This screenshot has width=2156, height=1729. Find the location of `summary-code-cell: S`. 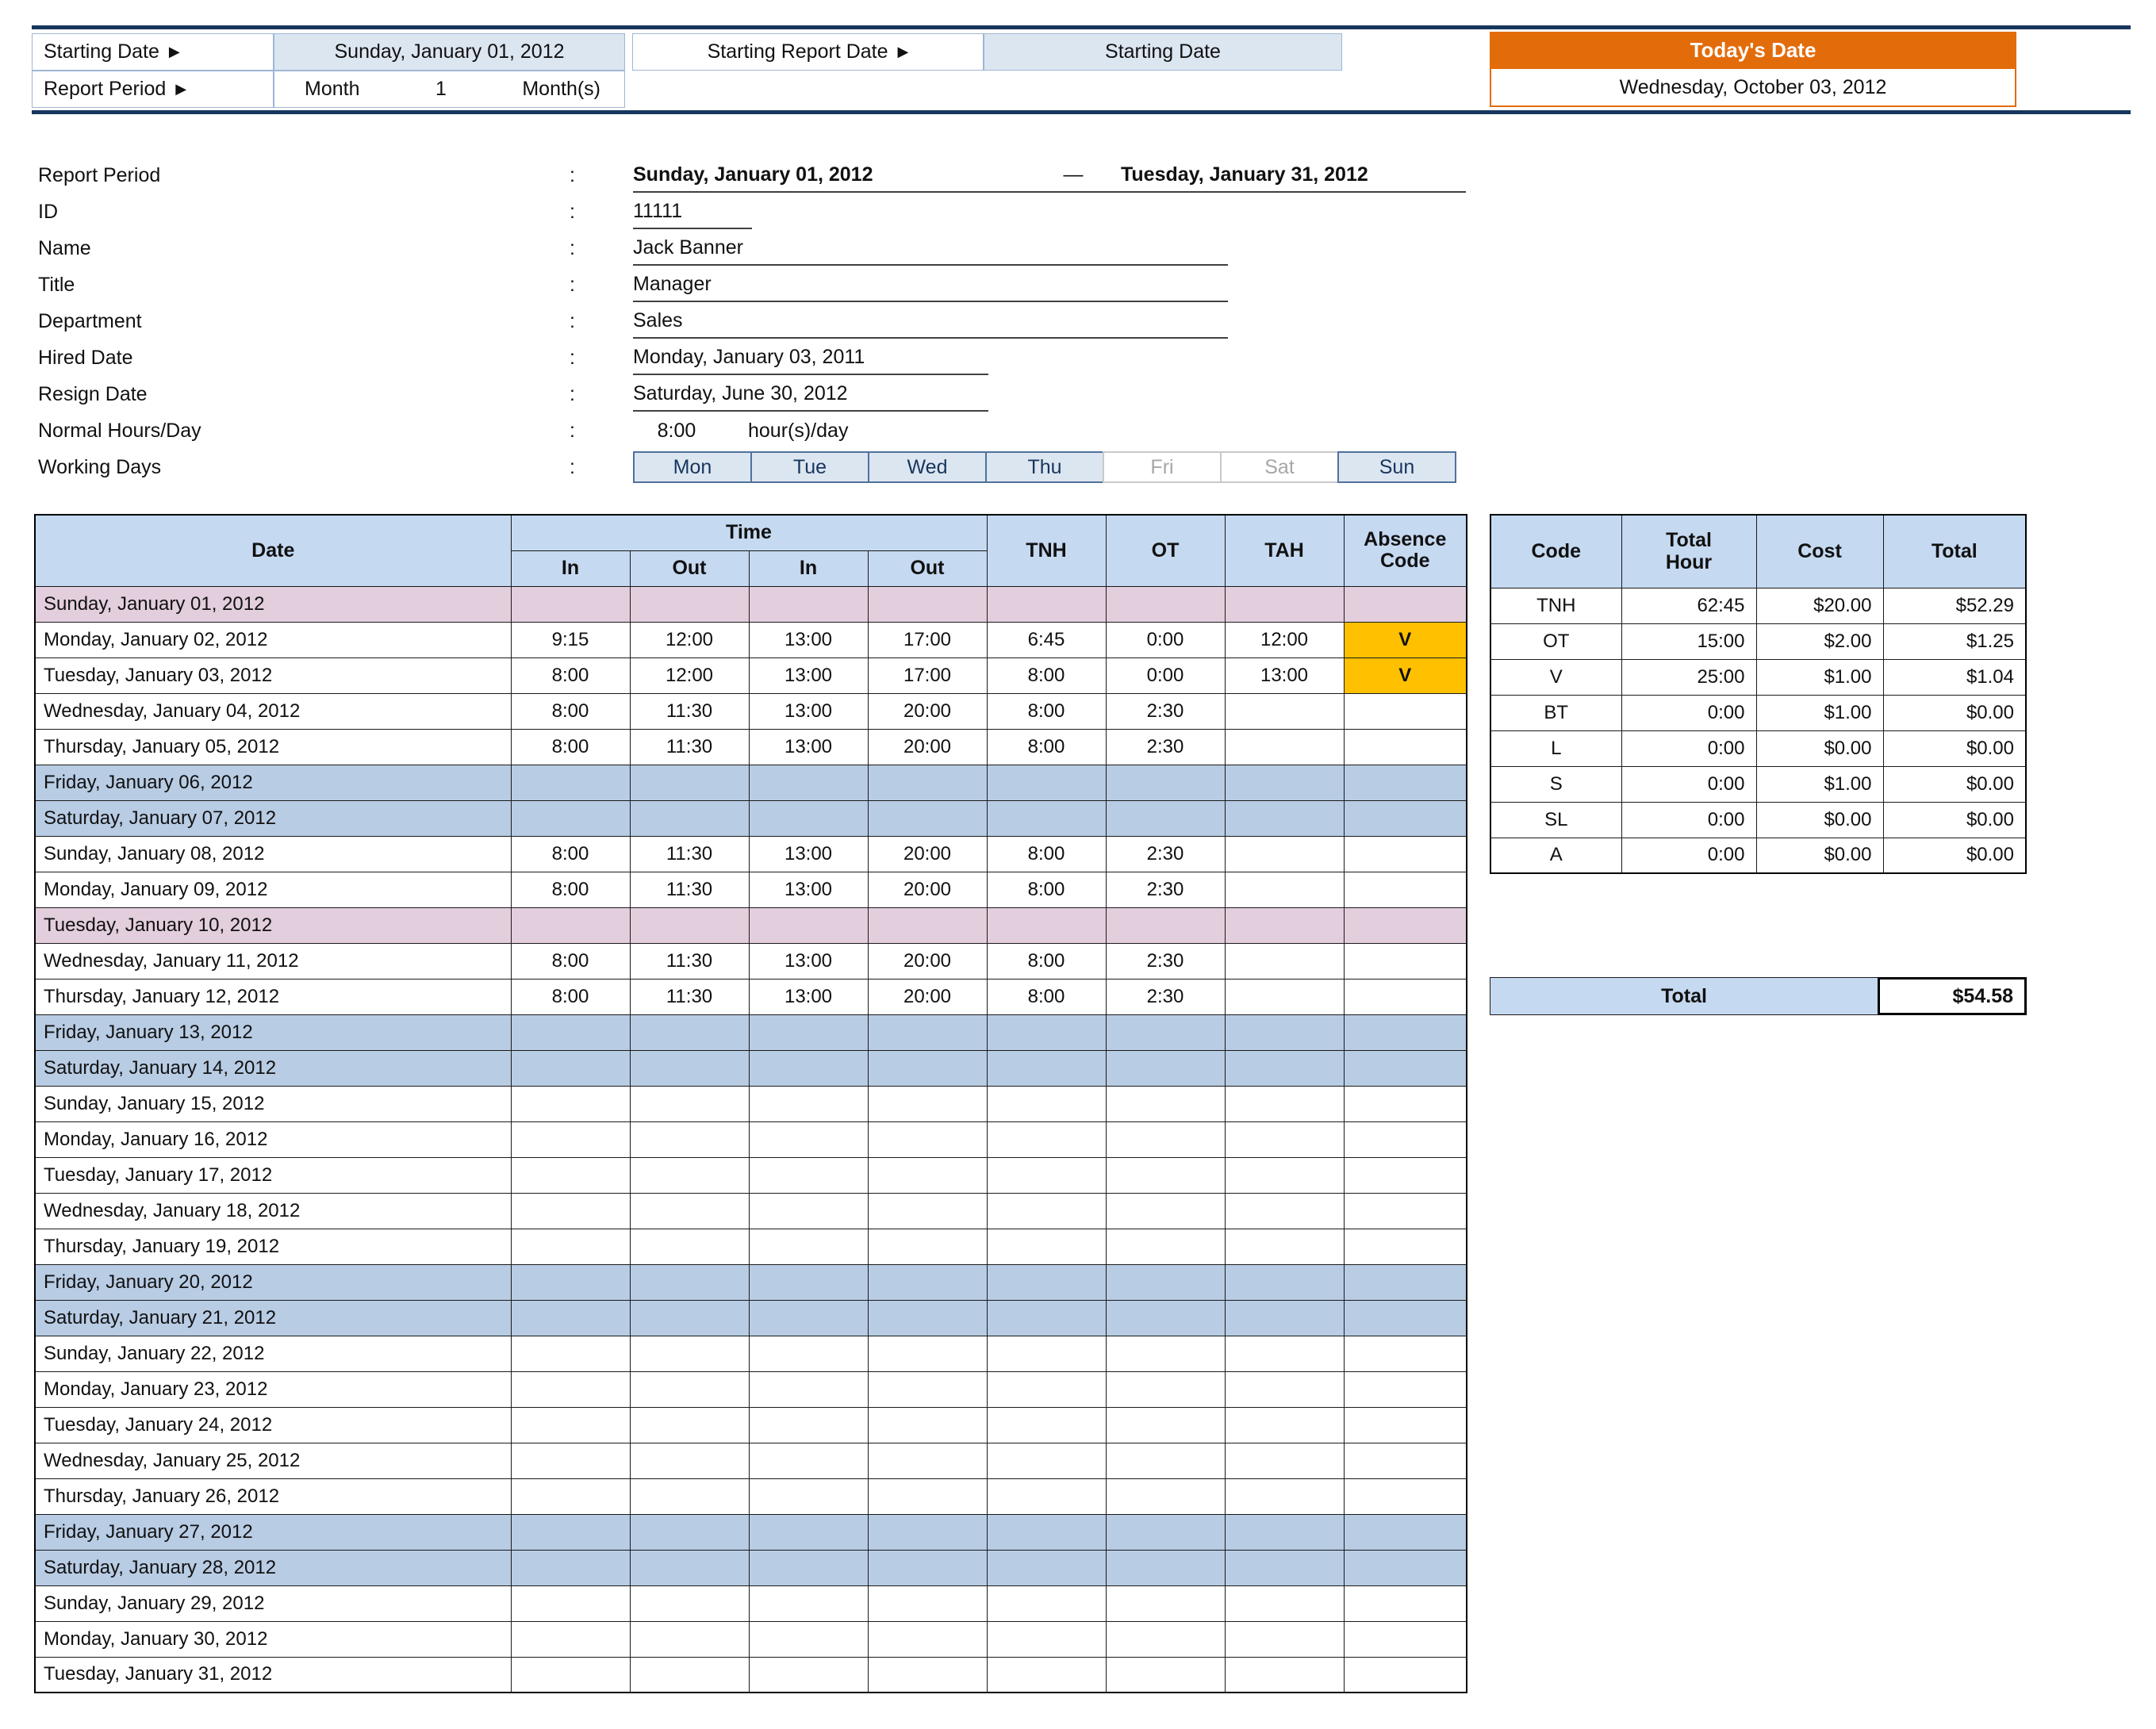

summary-code-cell: S is located at coordinates (1556, 784).